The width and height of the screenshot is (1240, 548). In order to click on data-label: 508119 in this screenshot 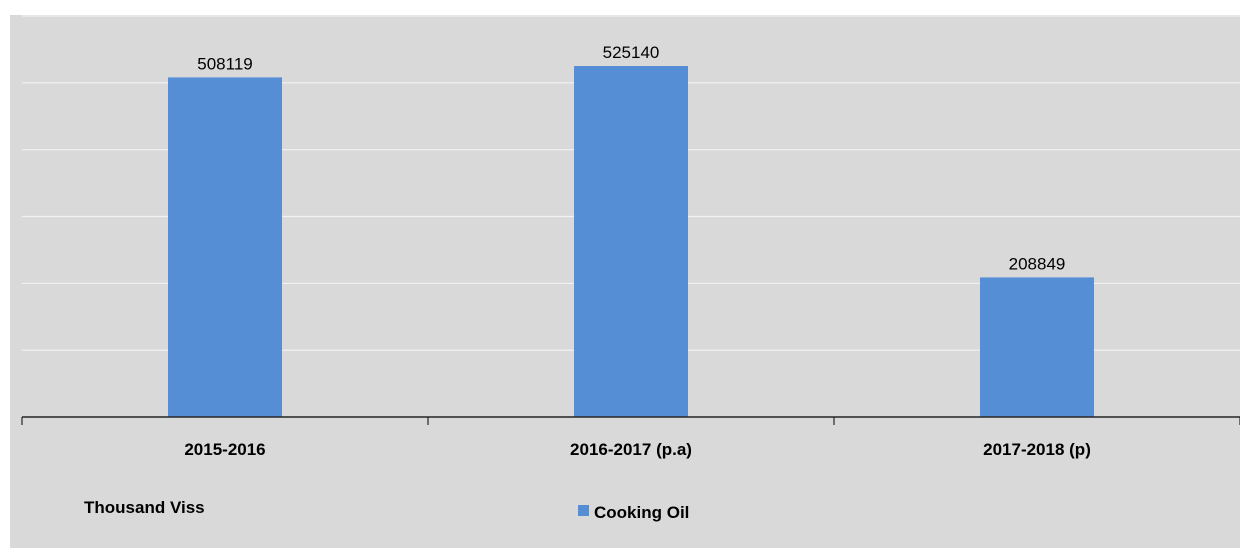, I will do `click(224, 63)`.